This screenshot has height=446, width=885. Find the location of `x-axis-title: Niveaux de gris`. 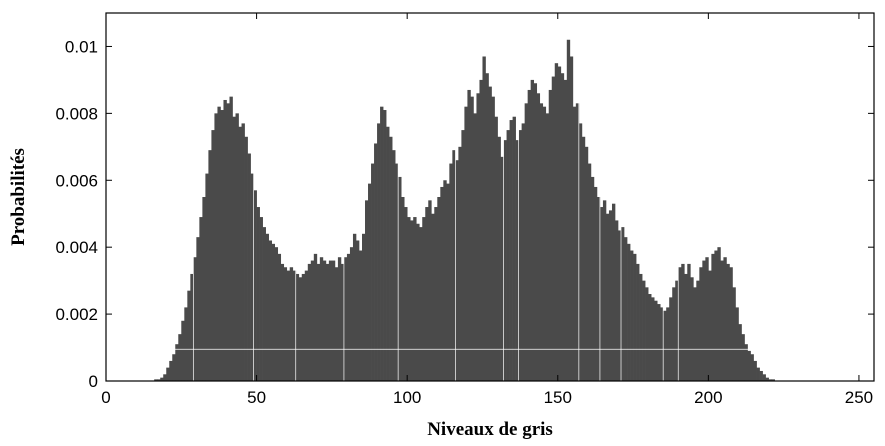

x-axis-title: Niveaux de gris is located at coordinates (490, 429).